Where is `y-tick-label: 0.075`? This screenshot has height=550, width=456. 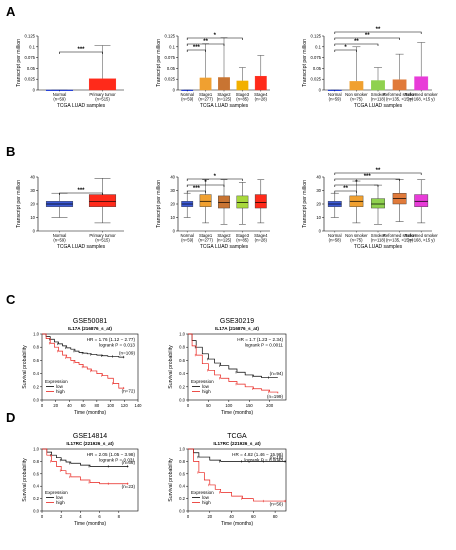
y-tick-label: 0.075 is located at coordinates (316, 57).